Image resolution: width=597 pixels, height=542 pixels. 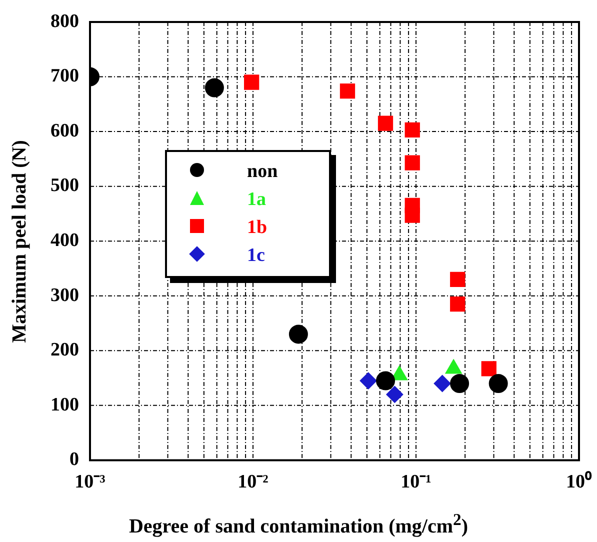 What do you see at coordinates (20, 242) in the screenshot?
I see `y-axis-title: Maximum peel load (N)` at bounding box center [20, 242].